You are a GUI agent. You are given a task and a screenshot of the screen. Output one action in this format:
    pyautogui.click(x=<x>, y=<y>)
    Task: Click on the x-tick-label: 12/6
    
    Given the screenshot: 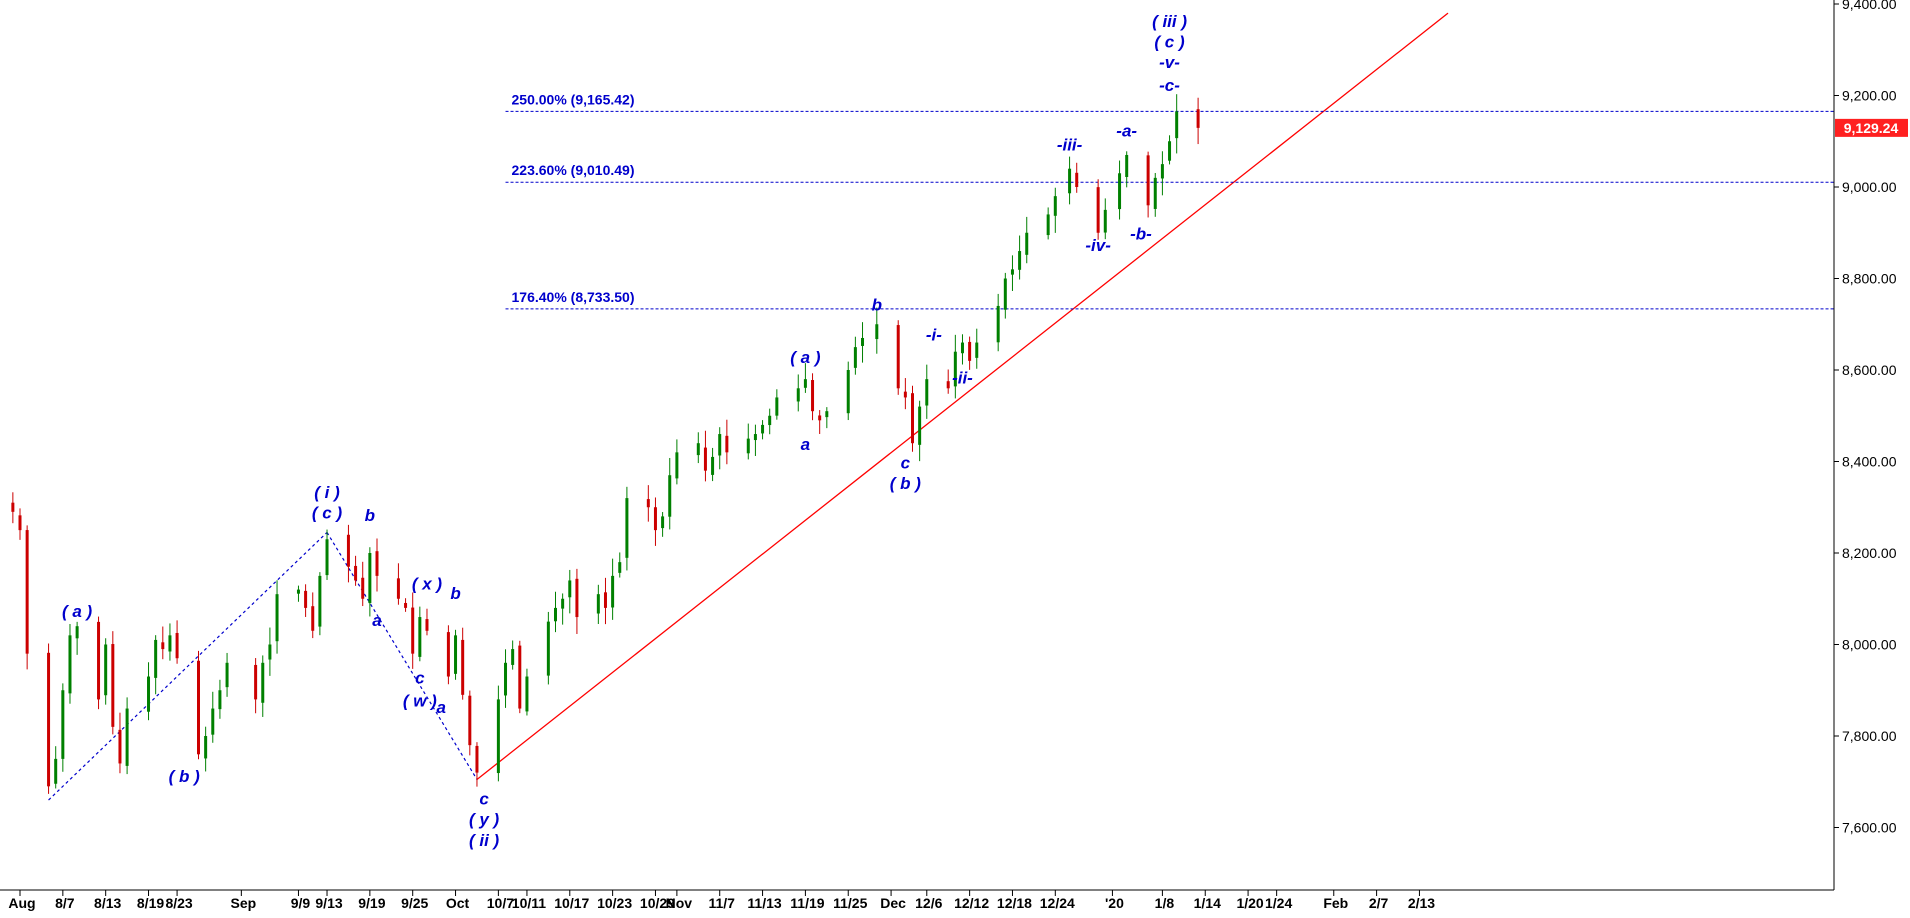 What is the action you would take?
    pyautogui.click(x=928, y=903)
    